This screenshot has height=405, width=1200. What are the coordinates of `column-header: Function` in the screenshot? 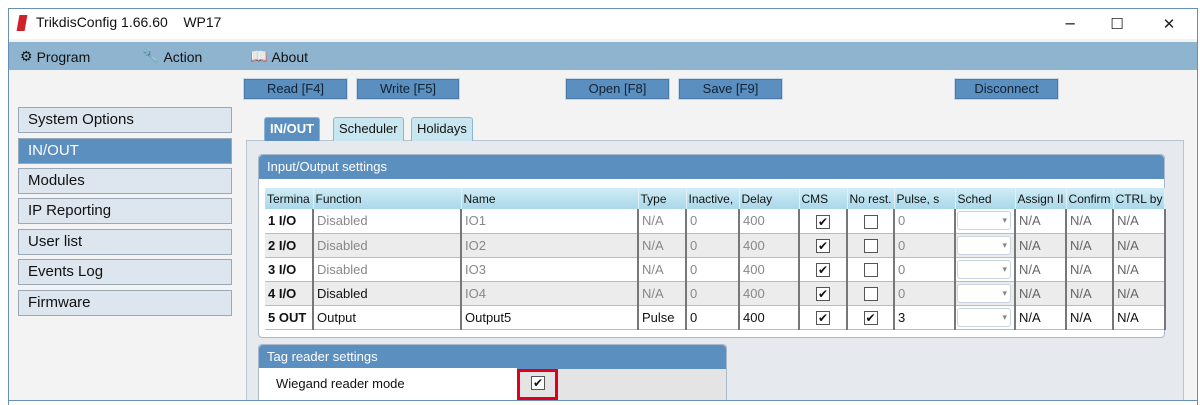 It's located at (387, 198).